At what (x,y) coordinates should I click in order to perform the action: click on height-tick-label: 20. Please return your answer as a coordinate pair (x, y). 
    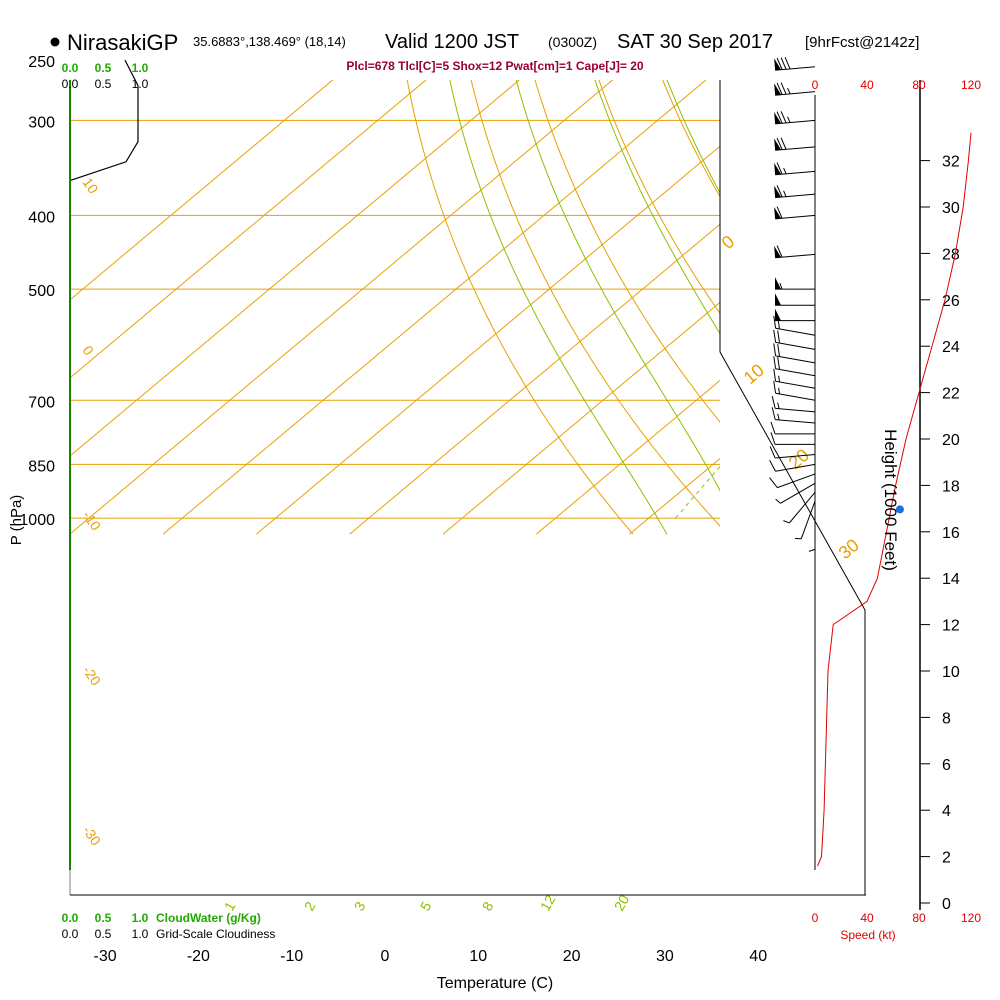
    Looking at the image, I should click on (951, 440).